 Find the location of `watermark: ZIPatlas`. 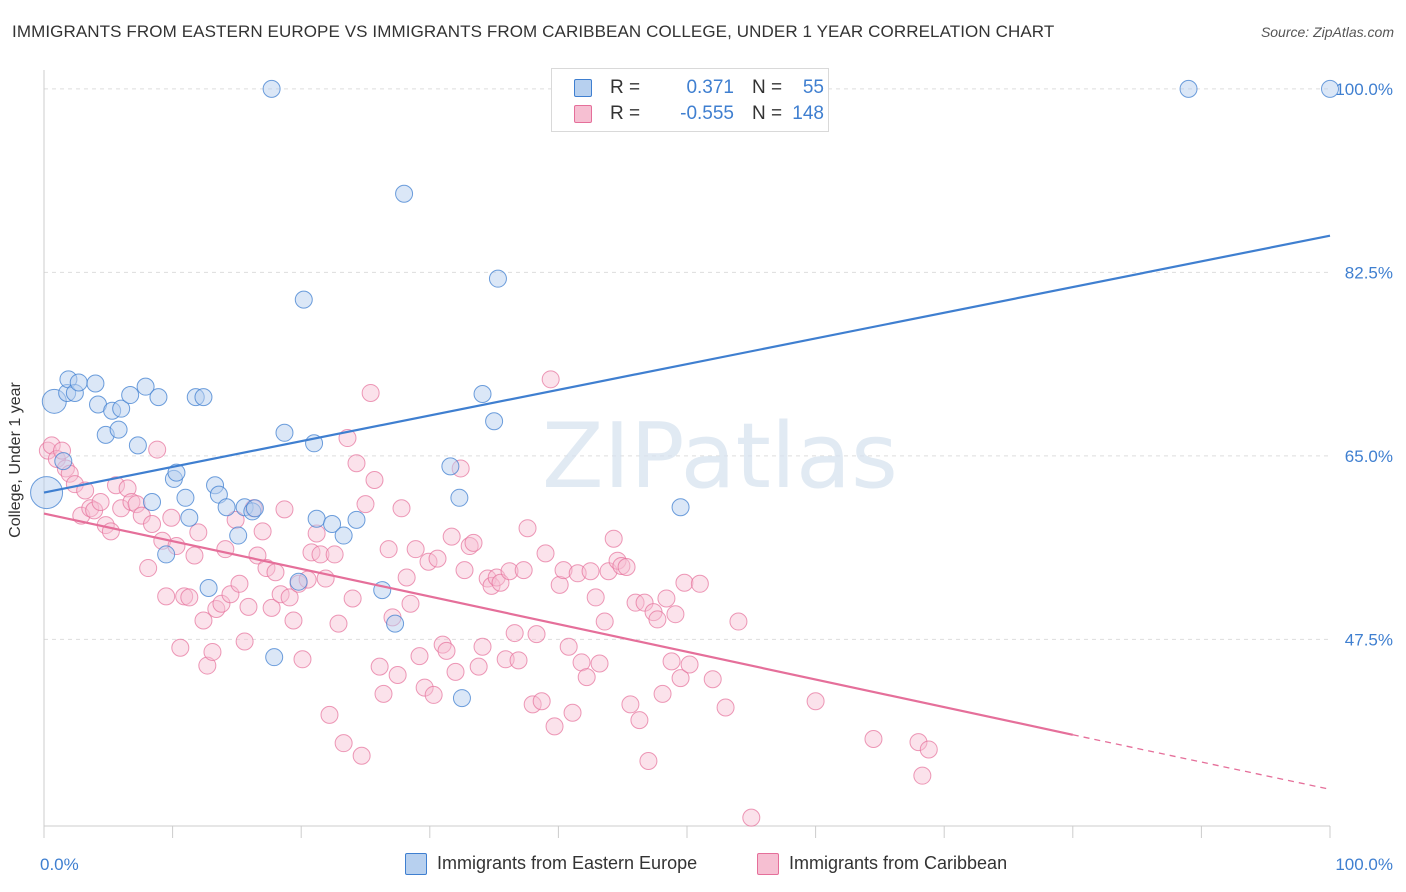

watermark: ZIPatlas is located at coordinates (720, 456).